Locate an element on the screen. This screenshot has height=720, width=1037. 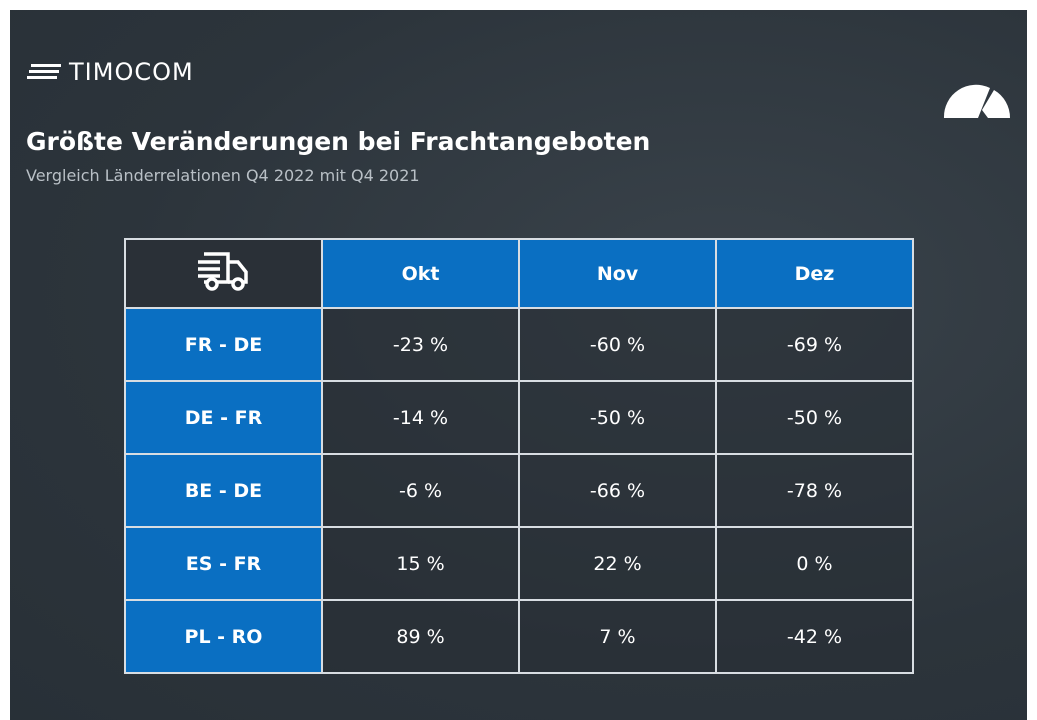
row-label: PL - RO is located at coordinates (223, 636).